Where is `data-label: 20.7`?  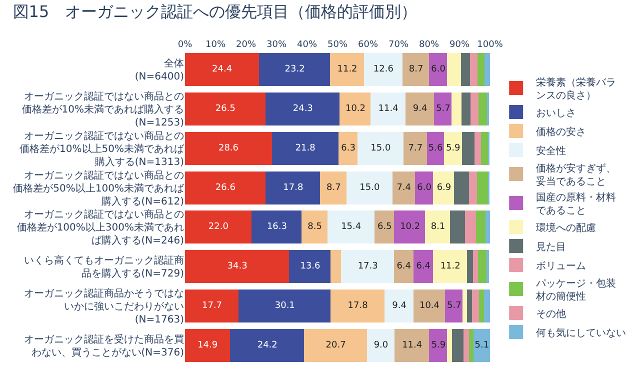 data-label: 20.7 is located at coordinates (336, 345).